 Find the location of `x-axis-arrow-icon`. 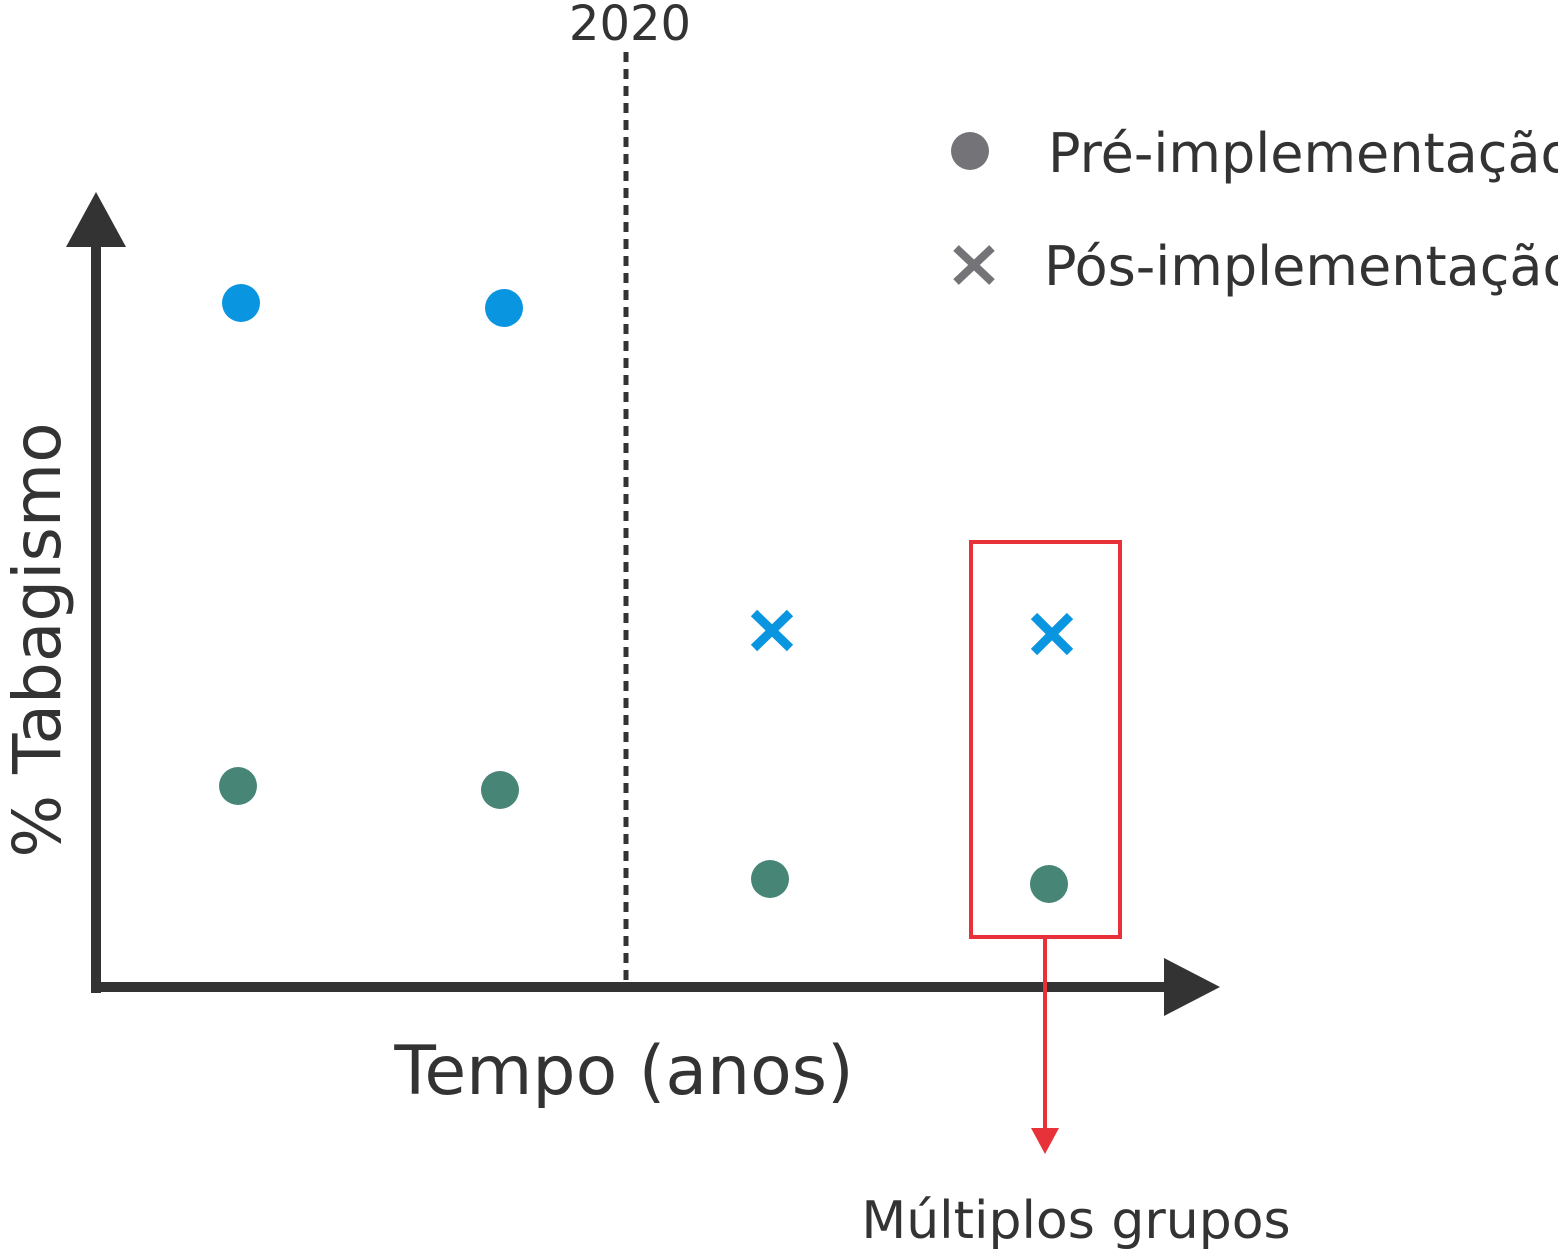

x-axis-arrow-icon is located at coordinates (1192, 987).